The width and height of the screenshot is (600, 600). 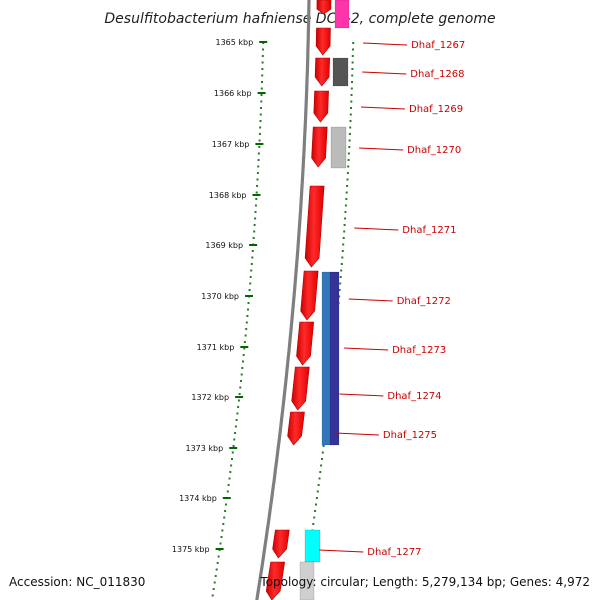 What do you see at coordinates (434, 150) in the screenshot?
I see `gene-label: Dhaf_1270` at bounding box center [434, 150].